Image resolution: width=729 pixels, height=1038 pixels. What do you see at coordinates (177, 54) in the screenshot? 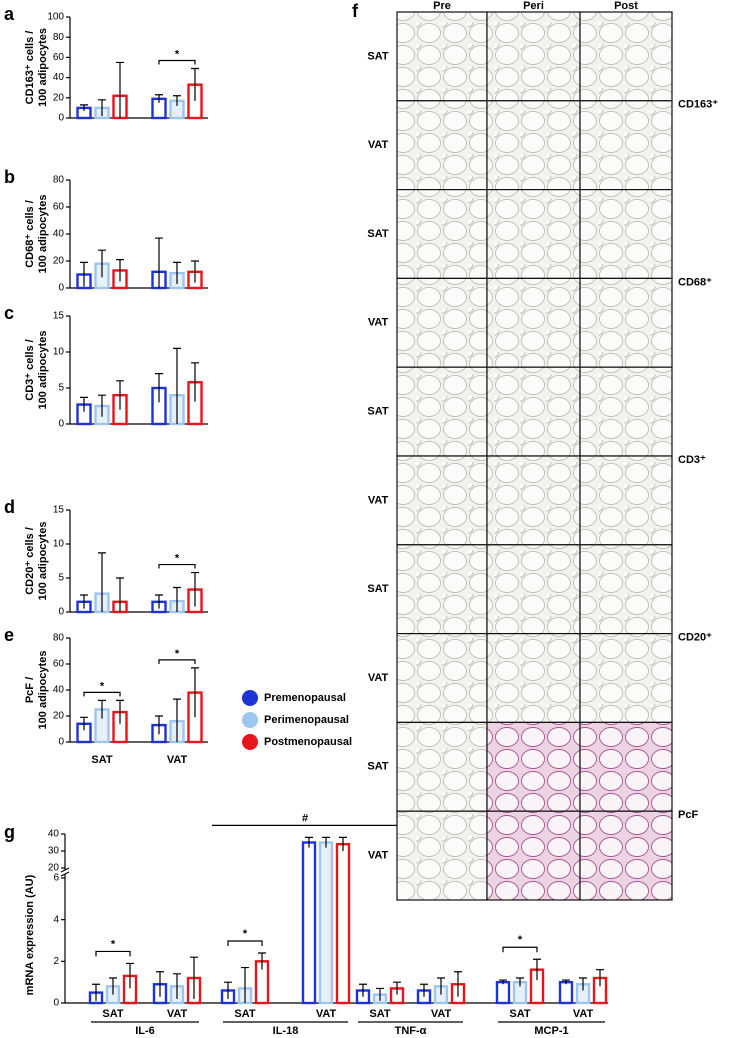
I see `significance-label: *` at bounding box center [177, 54].